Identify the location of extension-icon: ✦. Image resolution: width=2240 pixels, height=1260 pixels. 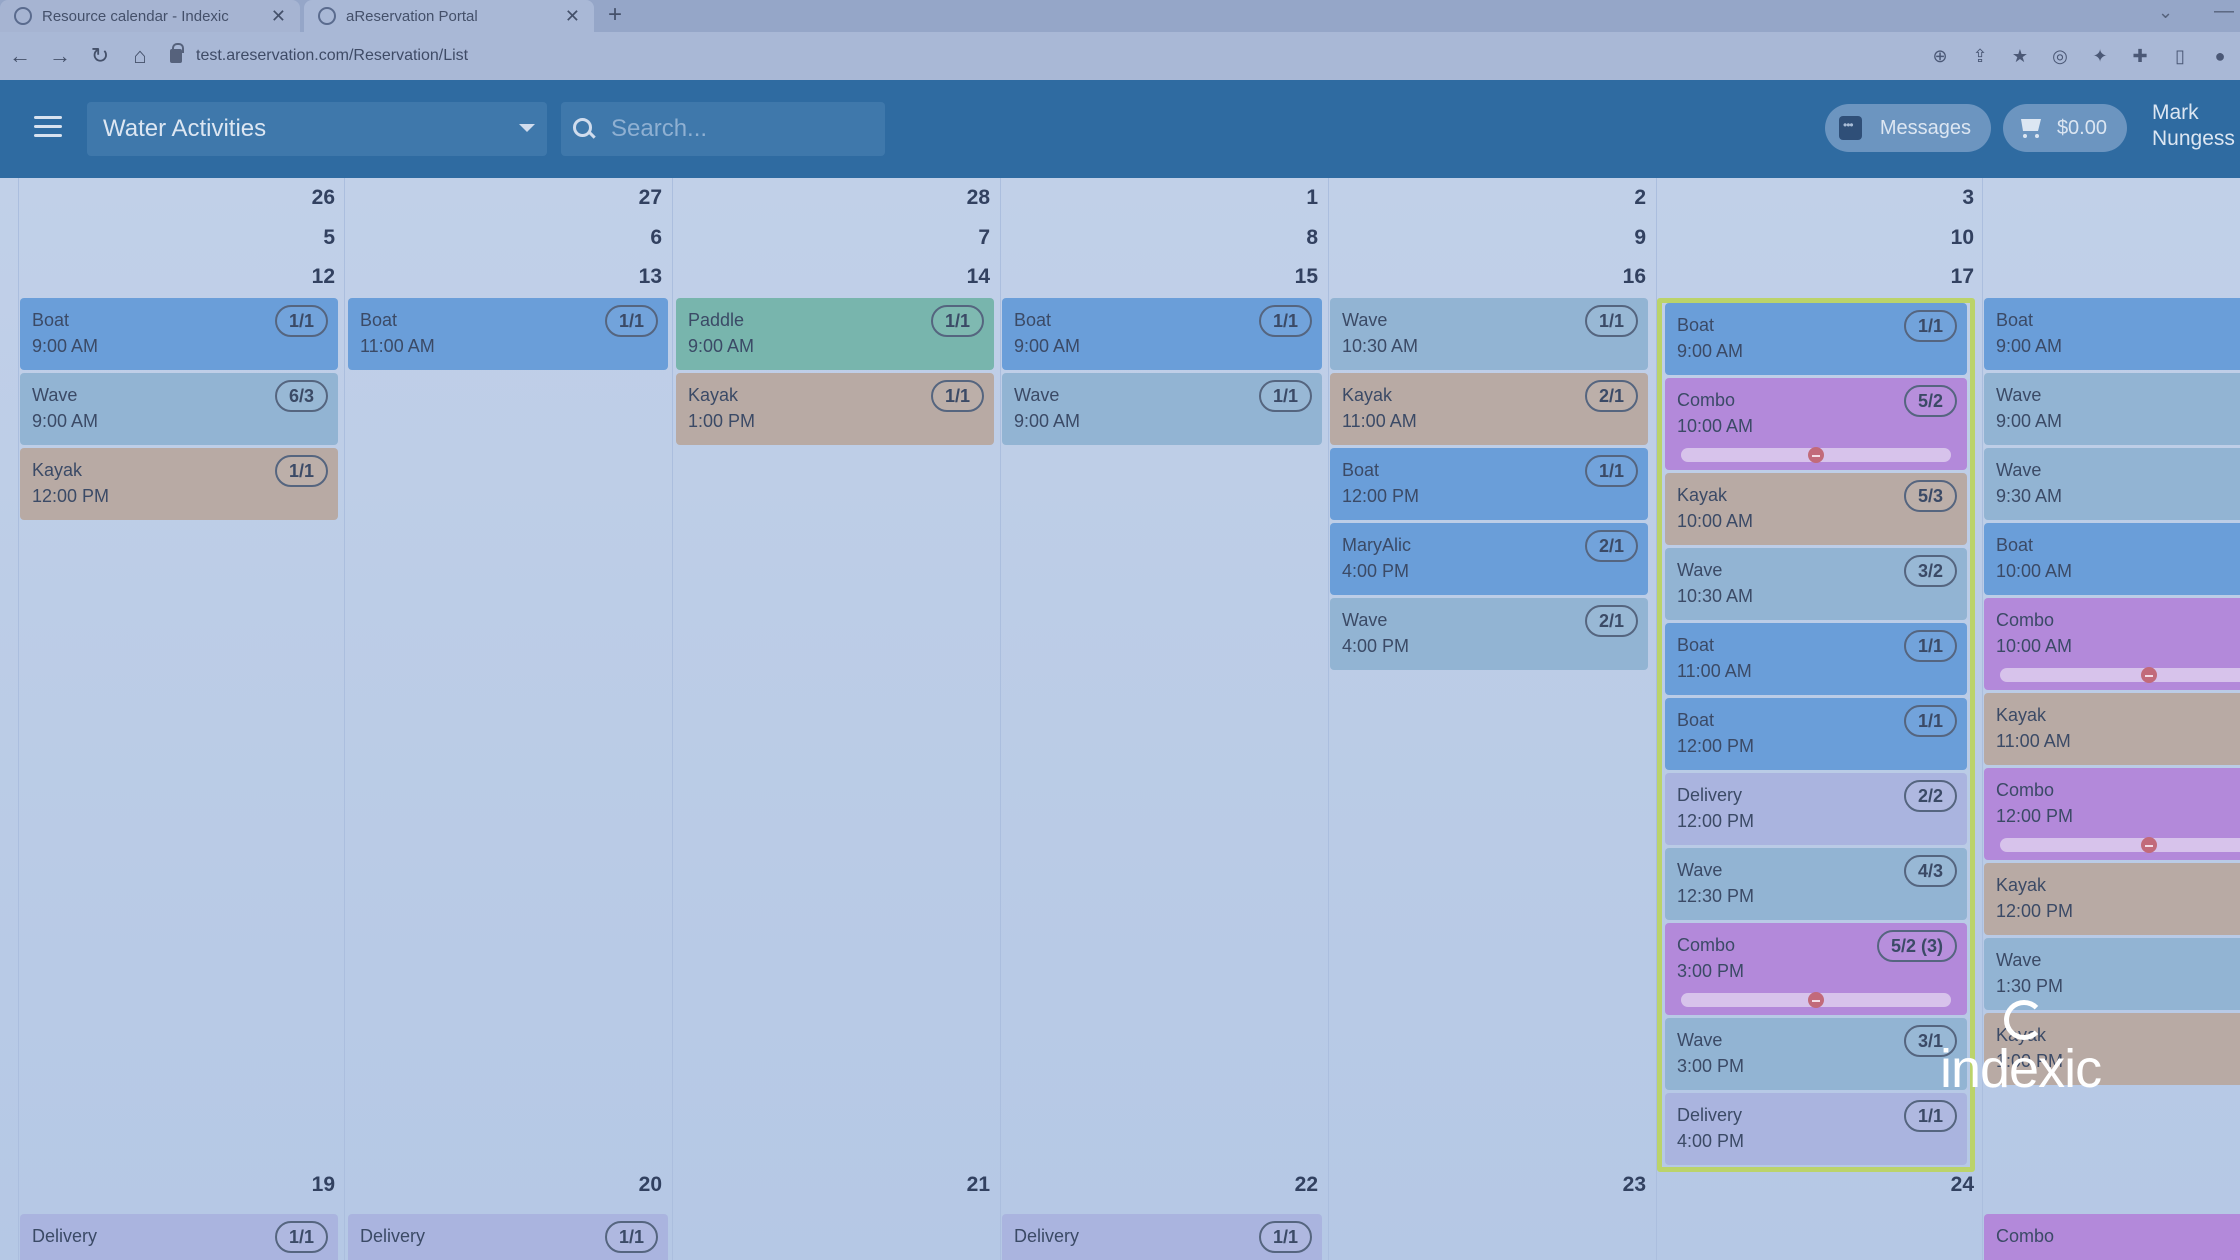
(2100, 55).